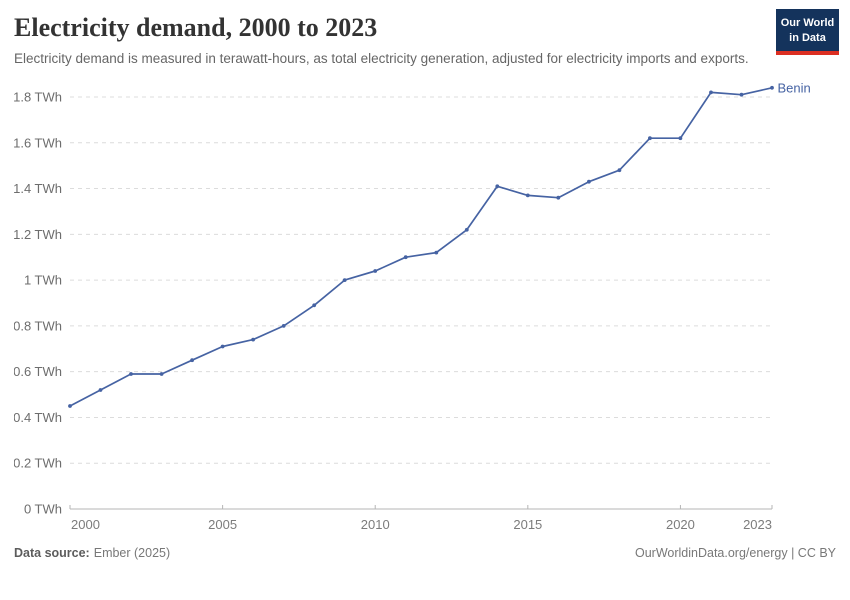  Describe the element at coordinates (253, 339) in the screenshot. I see `data-point-2006` at that location.